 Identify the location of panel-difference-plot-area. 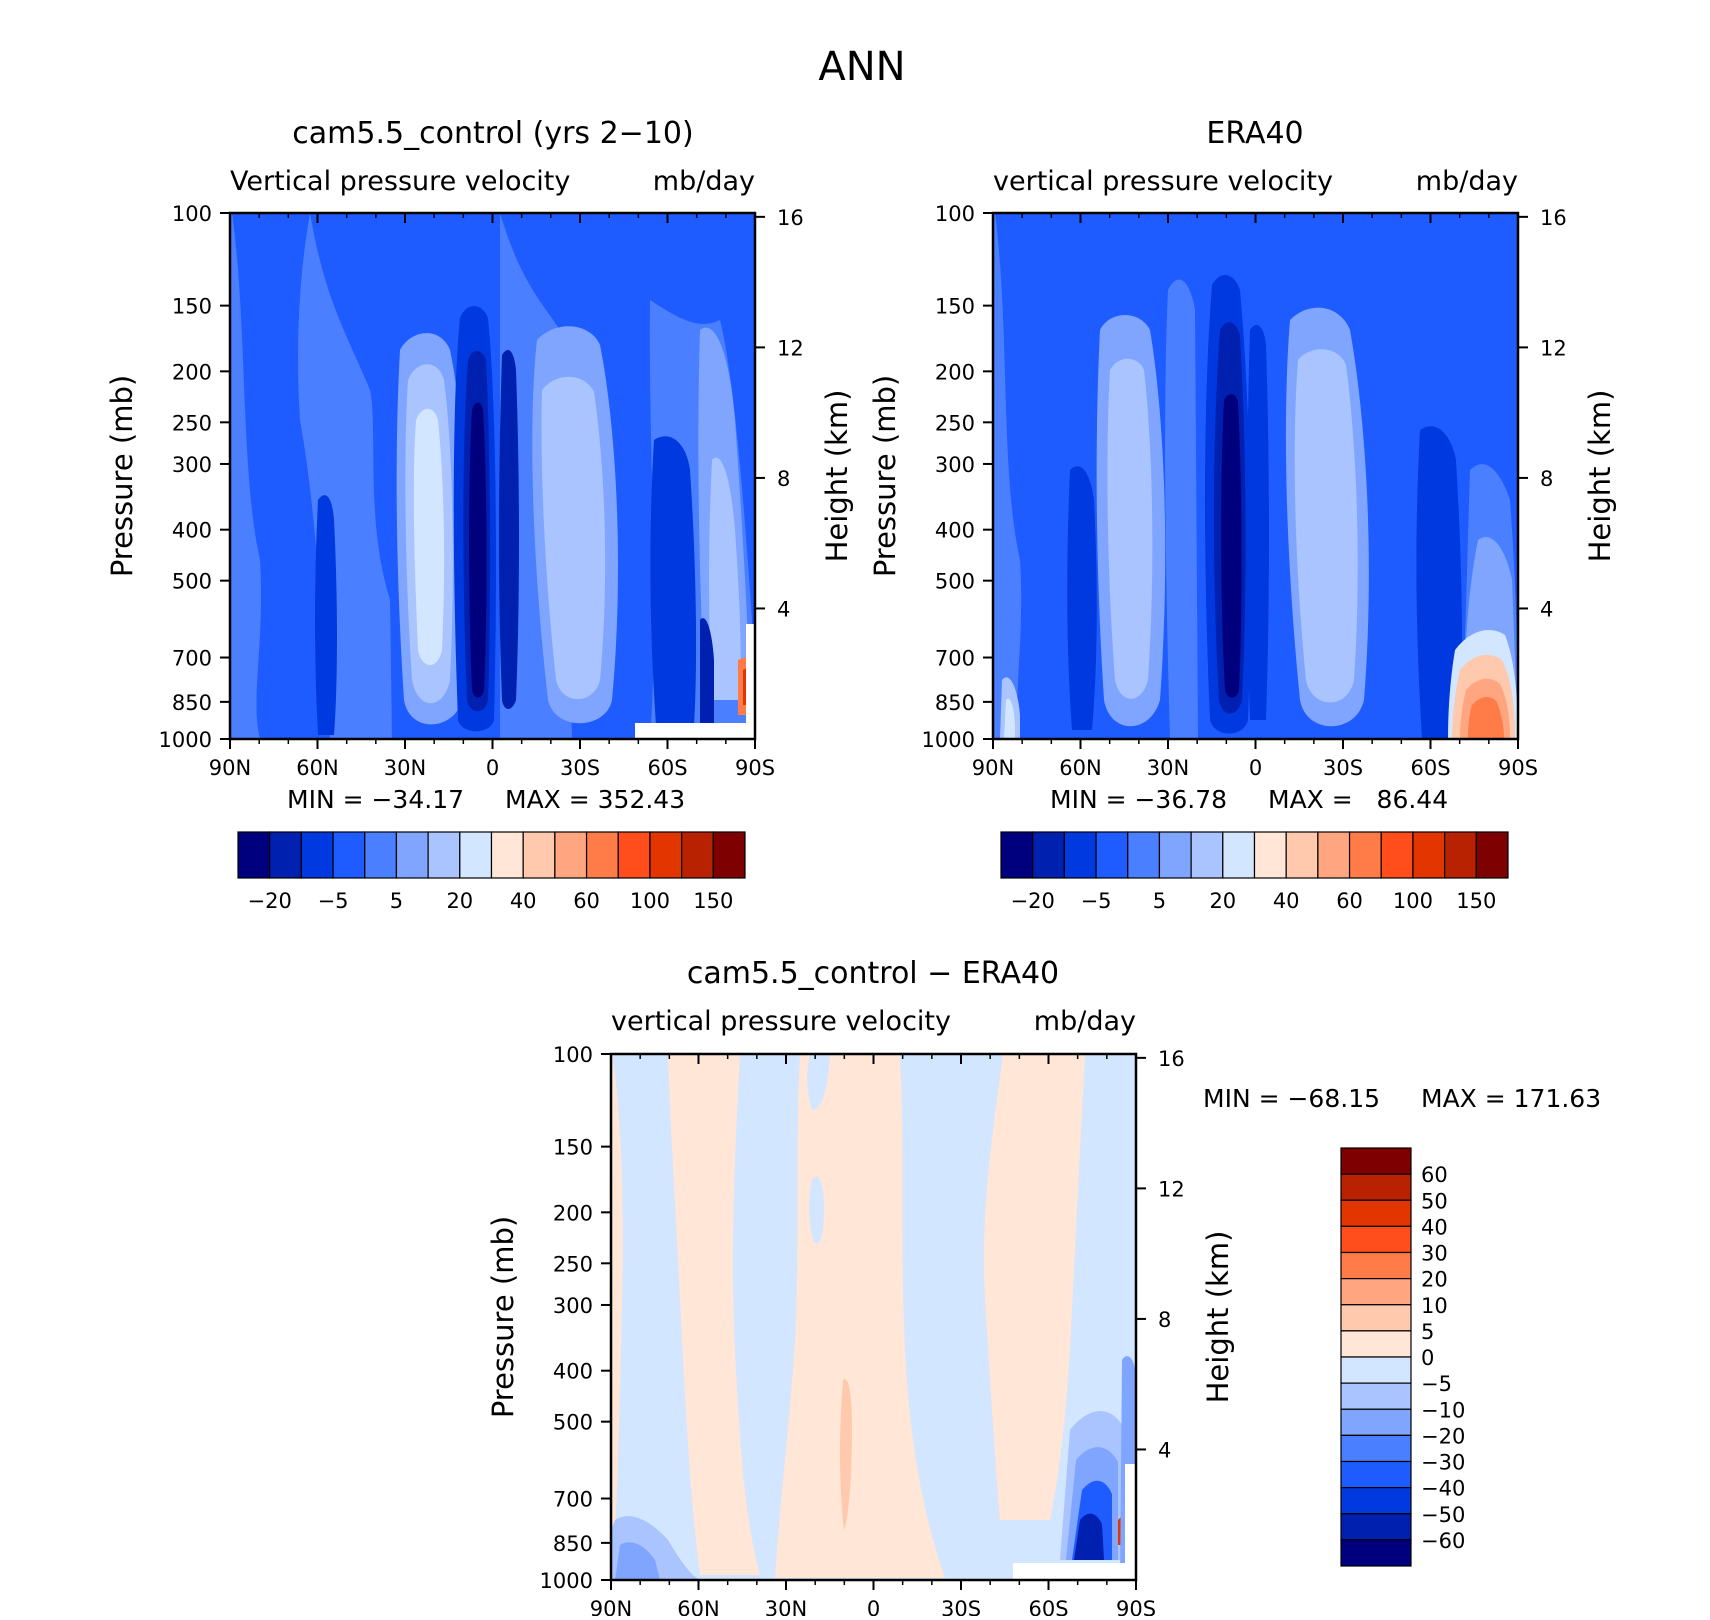
(873, 1317).